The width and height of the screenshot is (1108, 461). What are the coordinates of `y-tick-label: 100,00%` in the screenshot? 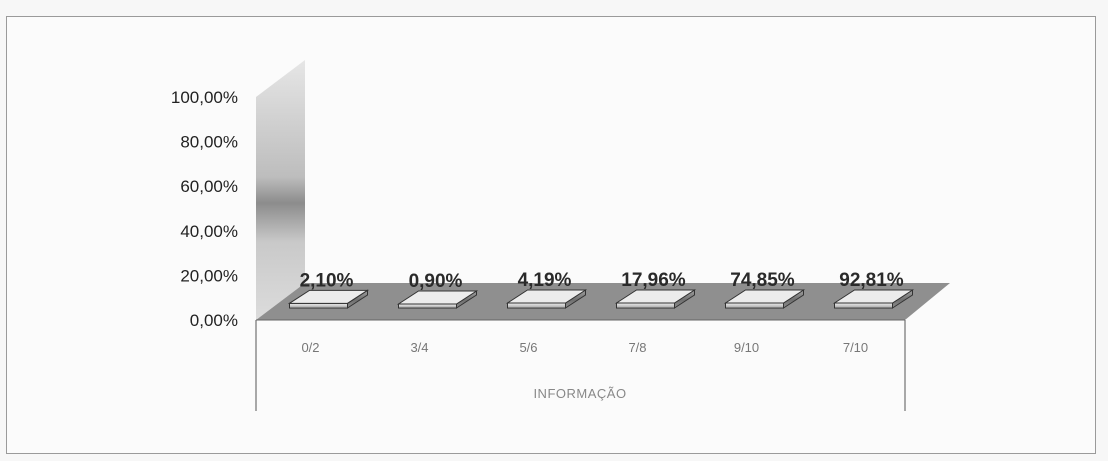 It's located at (204, 97).